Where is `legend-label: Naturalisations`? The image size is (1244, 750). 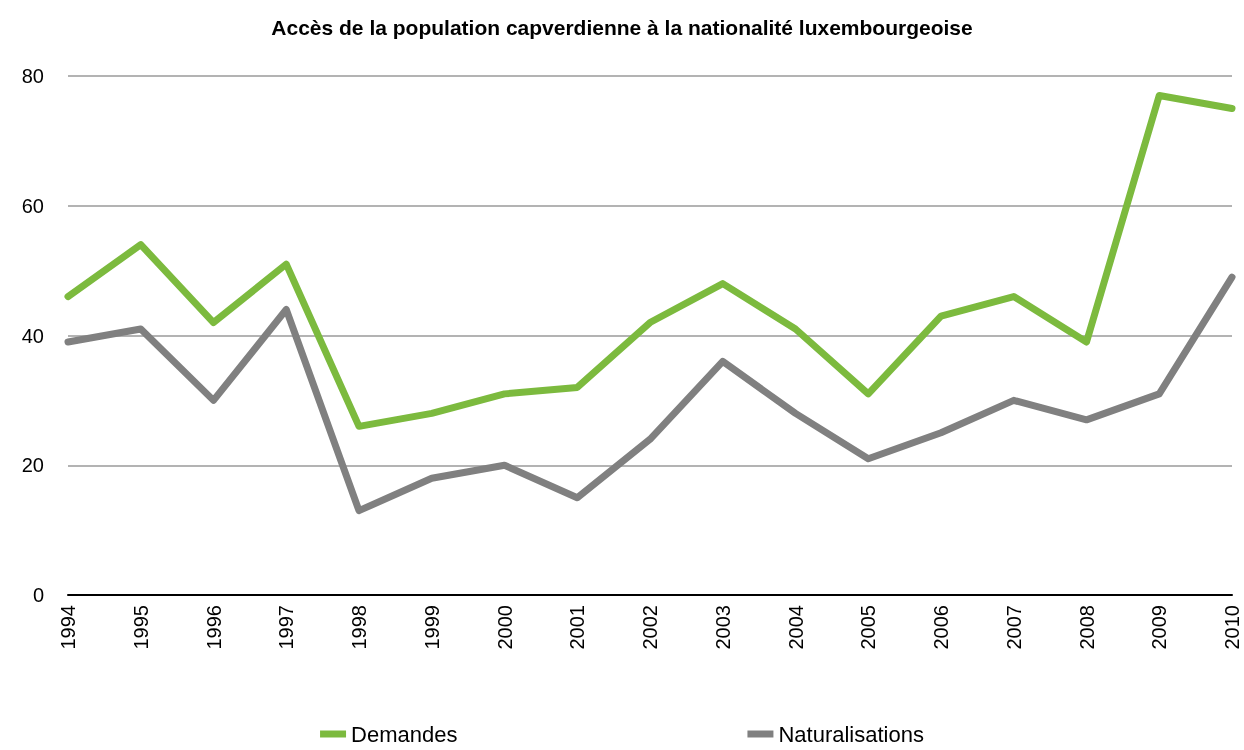 legend-label: Naturalisations is located at coordinates (851, 734).